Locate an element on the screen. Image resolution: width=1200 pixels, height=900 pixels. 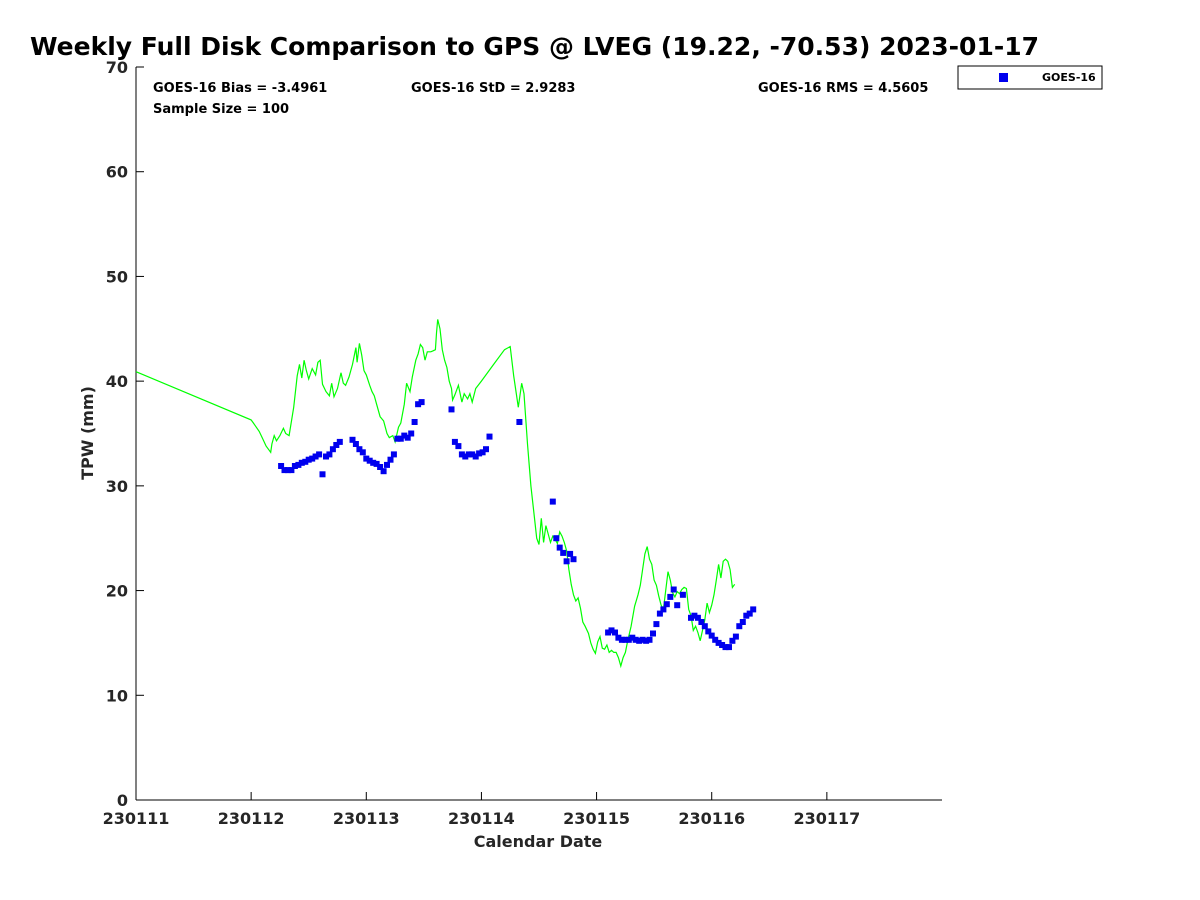
std-stat: GOES-16 StD = 2.9283 is located at coordinates (493, 88).